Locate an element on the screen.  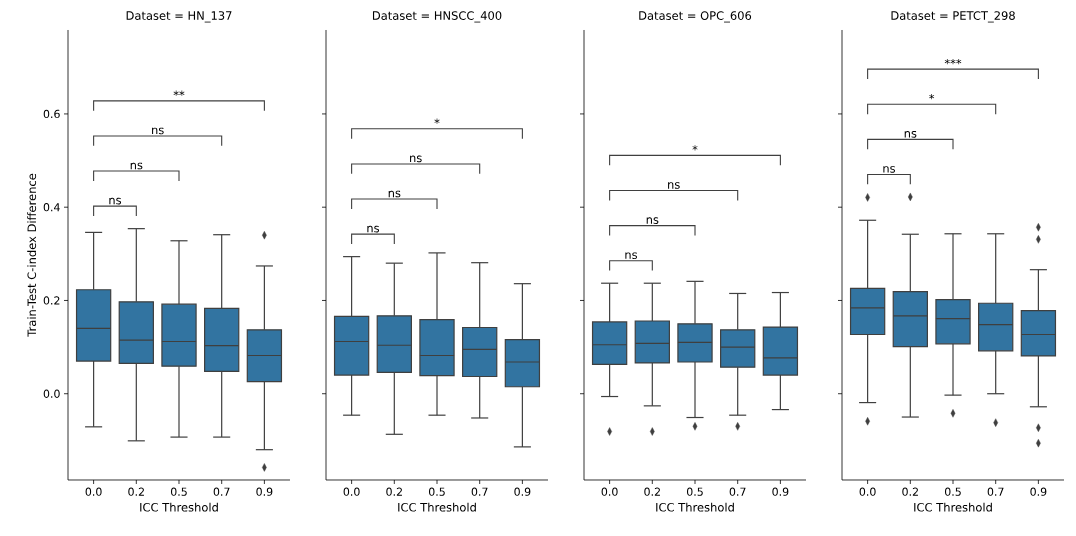
chart-title: Dataset = OPC_606 is located at coordinates (695, 17).